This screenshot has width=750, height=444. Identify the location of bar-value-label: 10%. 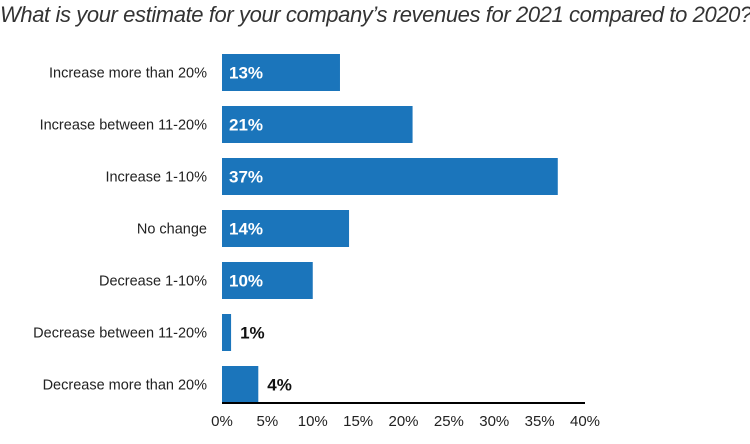
(246, 281).